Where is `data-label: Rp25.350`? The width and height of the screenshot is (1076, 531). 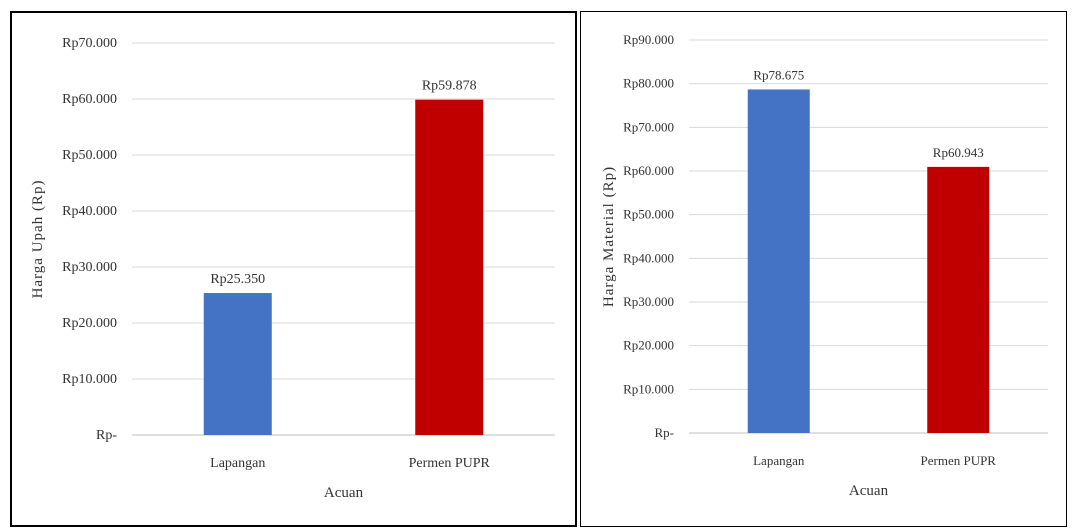 data-label: Rp25.350 is located at coordinates (237, 279).